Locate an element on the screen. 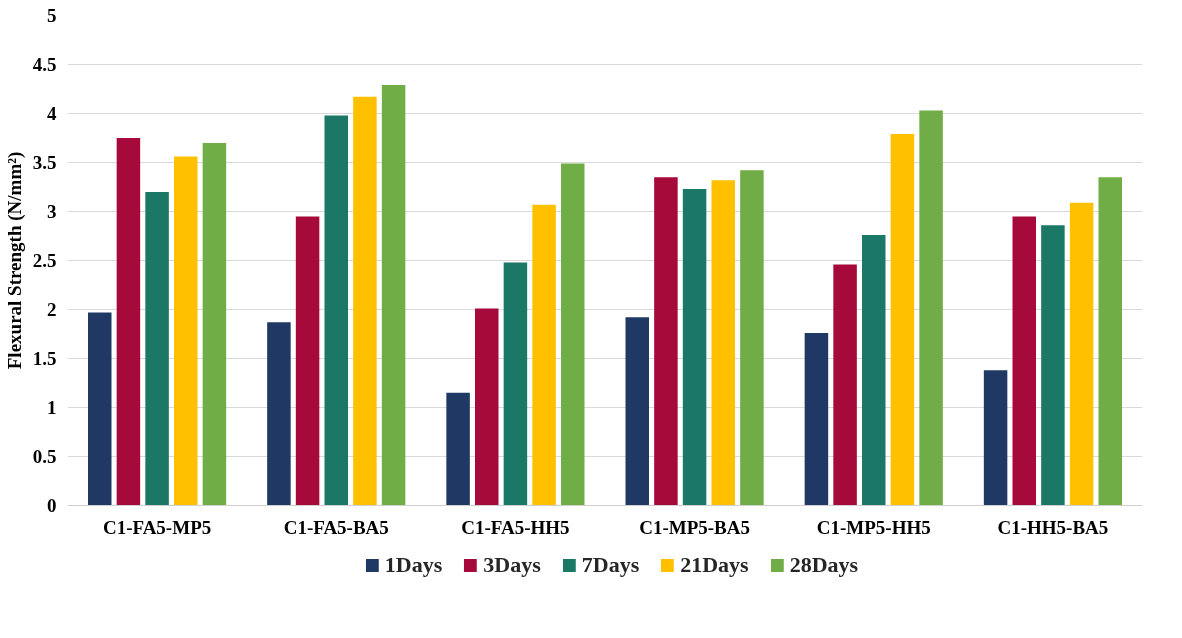  y-tick-label: 4.5 is located at coordinates (44, 64).